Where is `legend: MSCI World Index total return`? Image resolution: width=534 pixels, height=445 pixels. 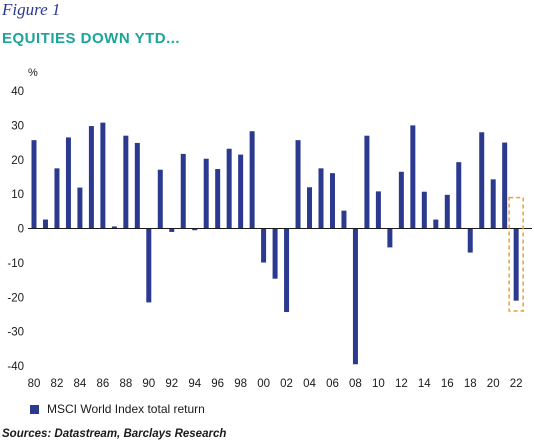 legend: MSCI World Index total return is located at coordinates (117, 409).